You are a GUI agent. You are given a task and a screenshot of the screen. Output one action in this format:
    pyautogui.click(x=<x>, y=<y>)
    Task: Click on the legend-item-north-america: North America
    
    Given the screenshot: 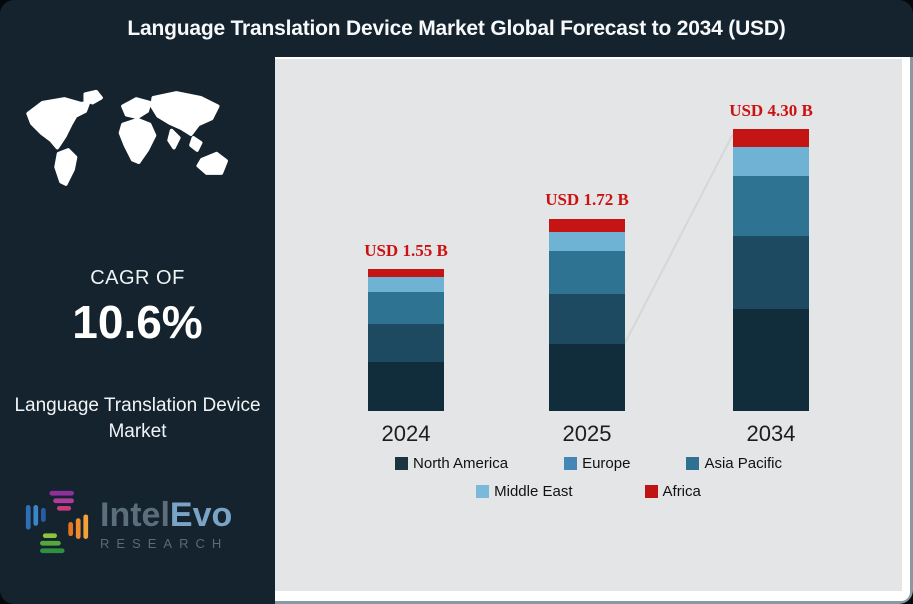 What is the action you would take?
    pyautogui.click(x=451, y=463)
    